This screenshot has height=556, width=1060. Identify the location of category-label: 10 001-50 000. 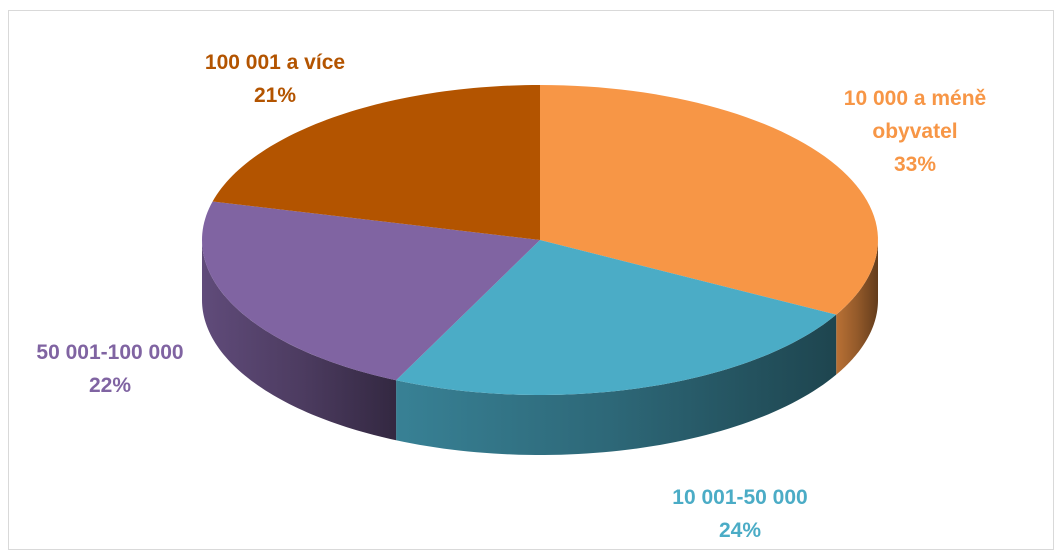
(740, 497).